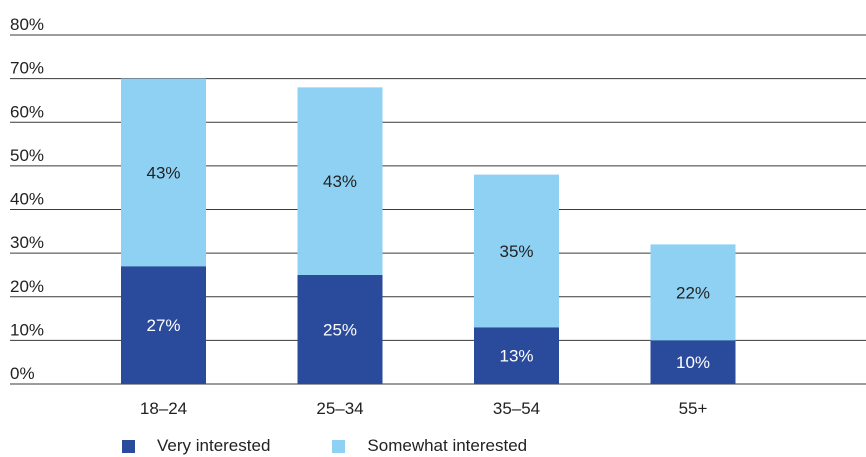 The width and height of the screenshot is (866, 457). I want to click on data-label: 13%, so click(516, 356).